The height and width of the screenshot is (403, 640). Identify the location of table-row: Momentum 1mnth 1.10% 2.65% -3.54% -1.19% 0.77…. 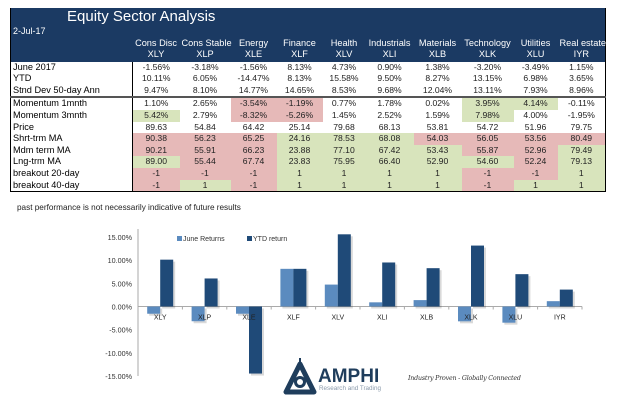
(308, 103).